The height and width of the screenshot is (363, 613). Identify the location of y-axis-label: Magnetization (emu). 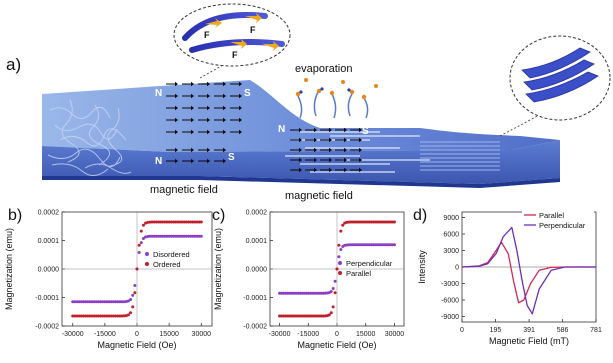
(218, 269).